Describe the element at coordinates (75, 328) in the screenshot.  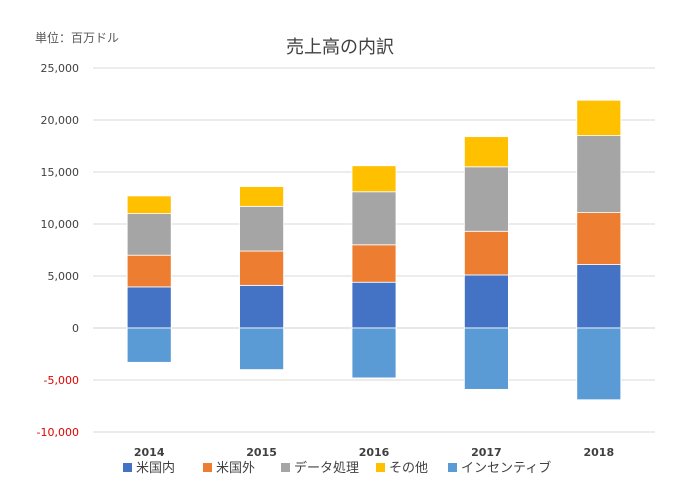
I see `y-tick-label: 0` at that location.